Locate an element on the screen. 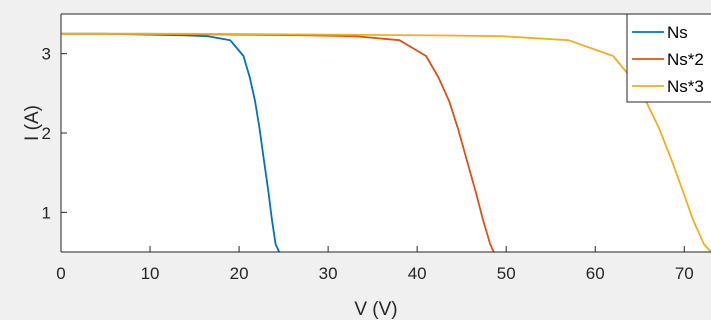  x-axis-label: V (V) is located at coordinates (375, 309).